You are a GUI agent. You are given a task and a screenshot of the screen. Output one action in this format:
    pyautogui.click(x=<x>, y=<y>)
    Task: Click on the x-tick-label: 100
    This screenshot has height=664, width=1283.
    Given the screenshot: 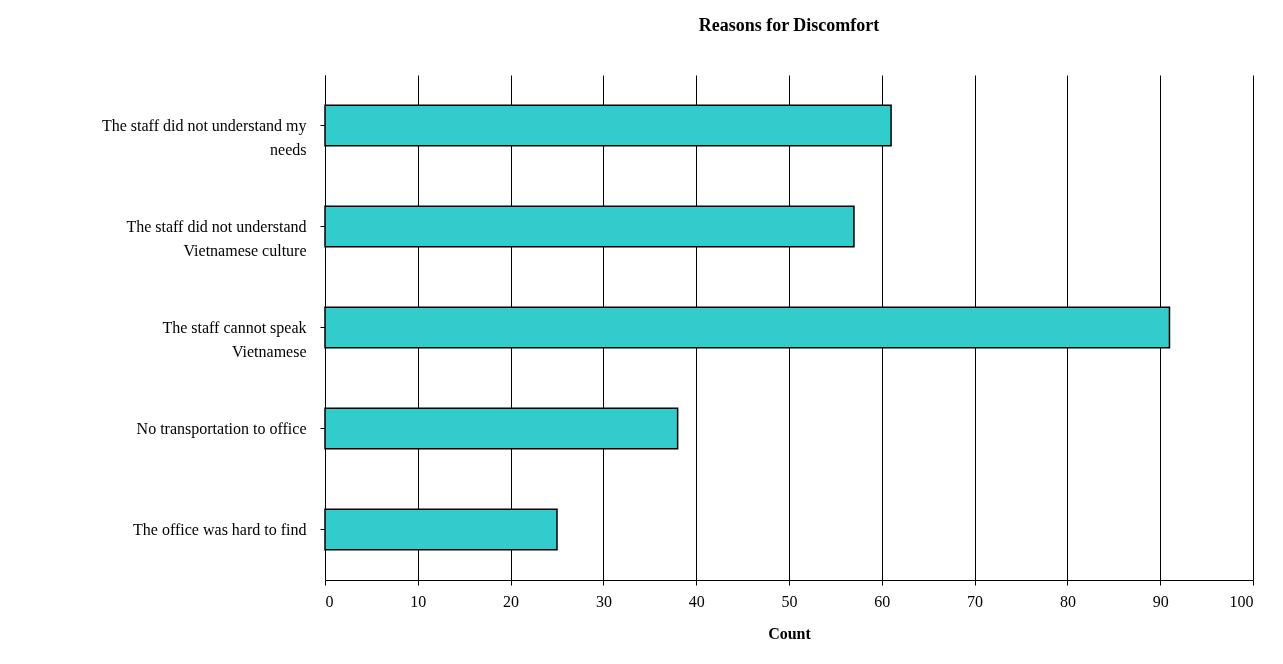 What is the action you would take?
    pyautogui.click(x=1241, y=601)
    